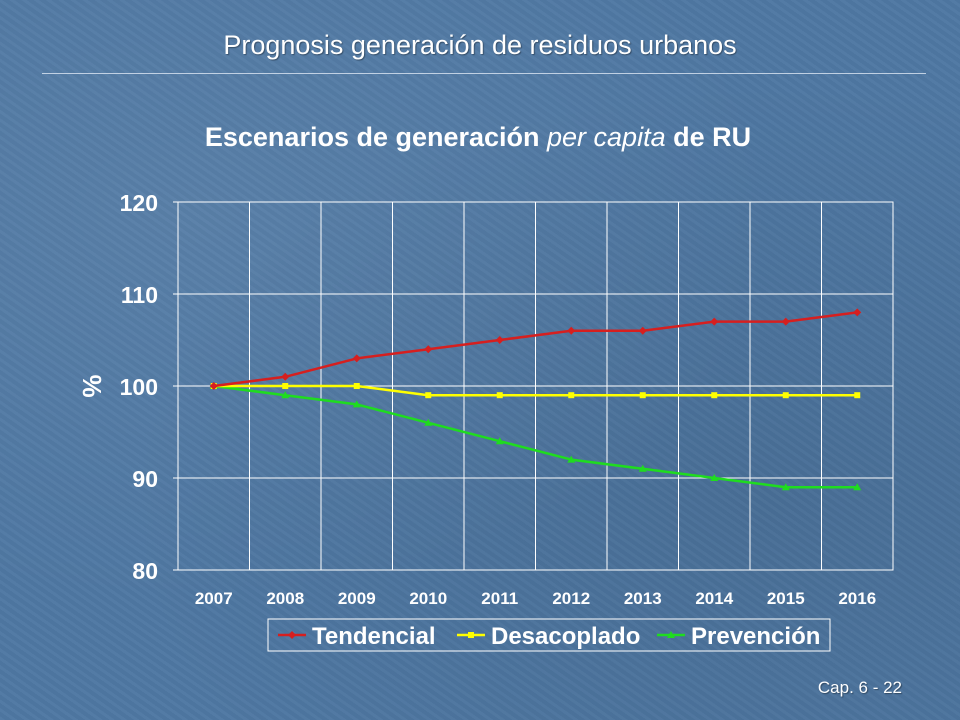 This screenshot has width=960, height=720. I want to click on x-tick-label: 2011, so click(499, 598).